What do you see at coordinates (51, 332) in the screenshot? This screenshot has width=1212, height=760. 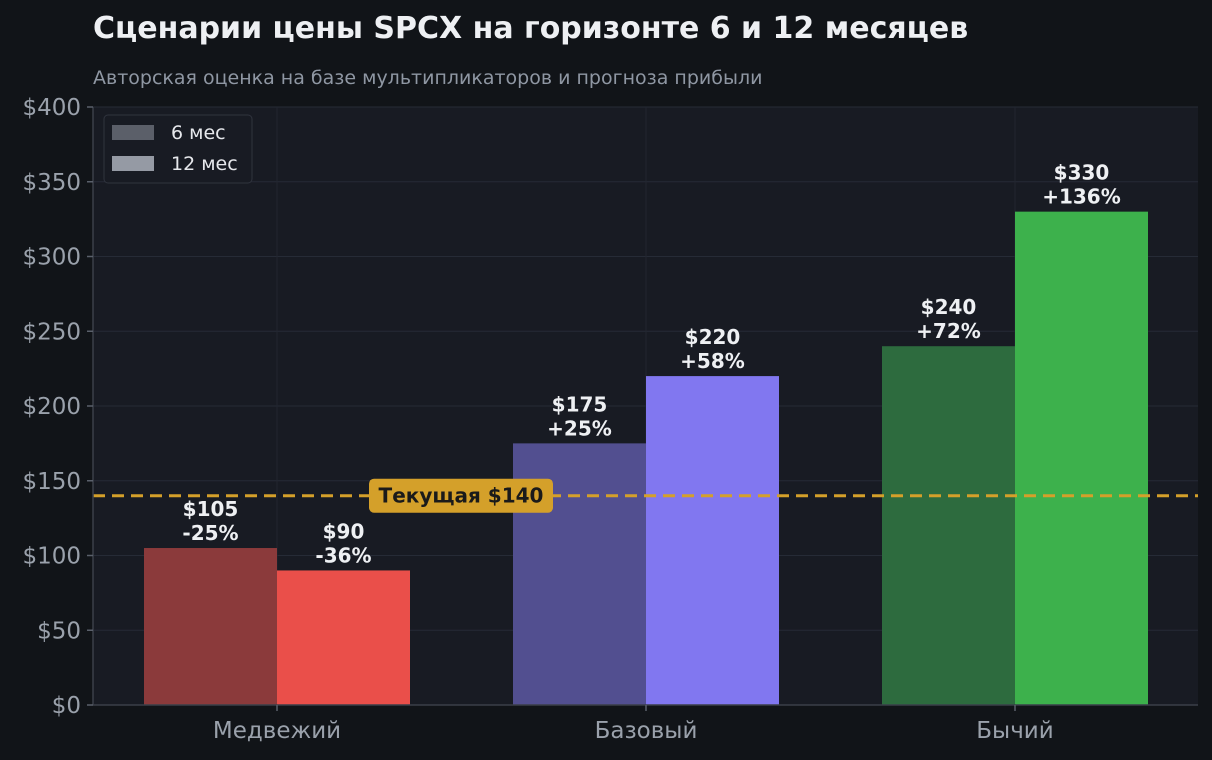 I see `y-tick-label: $250` at bounding box center [51, 332].